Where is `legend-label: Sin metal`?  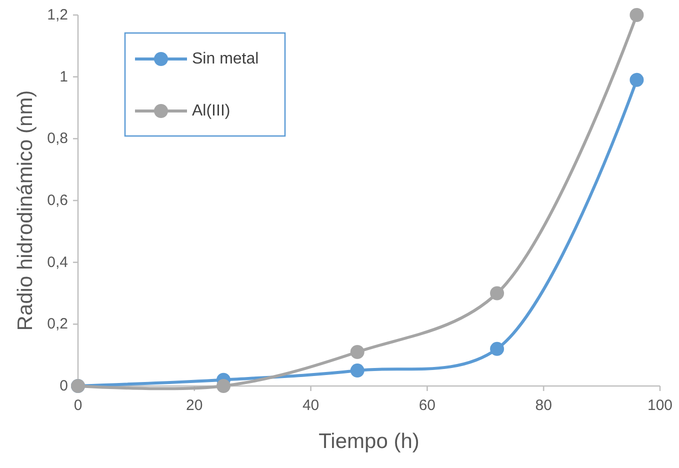 legend-label: Sin metal is located at coordinates (225, 59).